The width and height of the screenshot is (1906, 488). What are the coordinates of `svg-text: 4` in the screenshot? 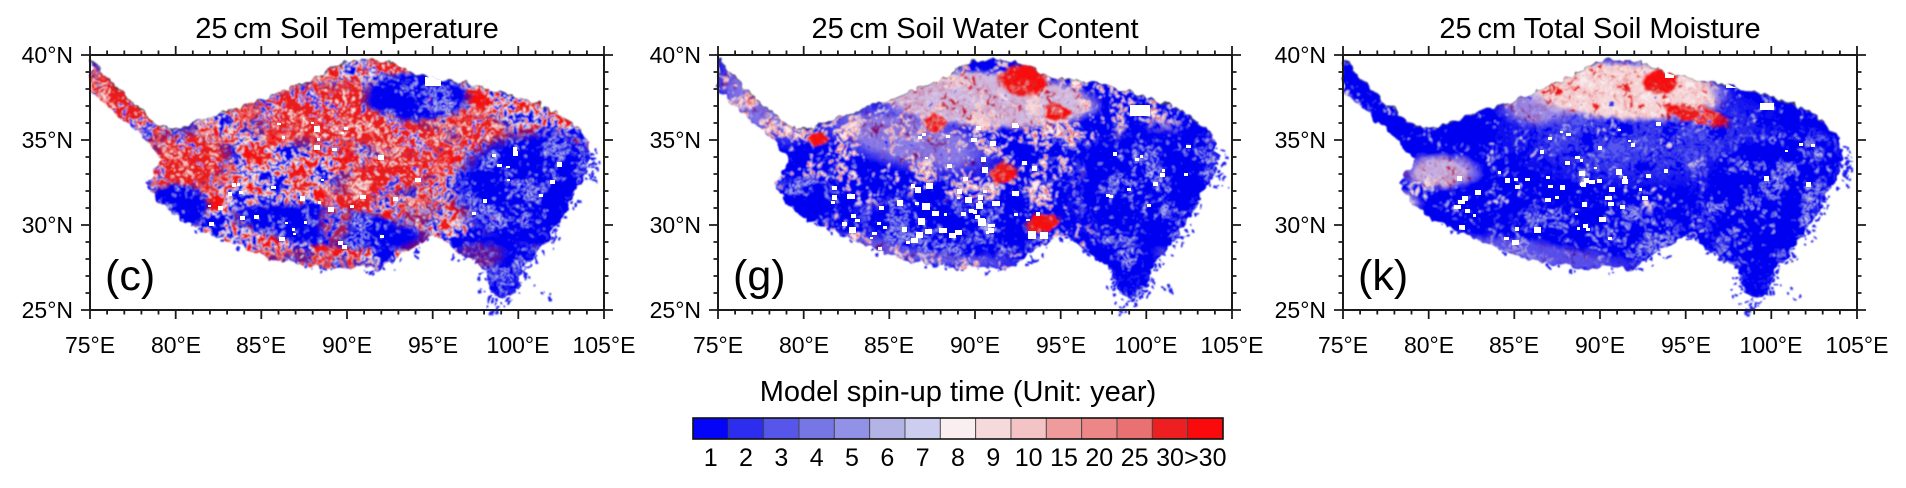 It's located at (817, 458).